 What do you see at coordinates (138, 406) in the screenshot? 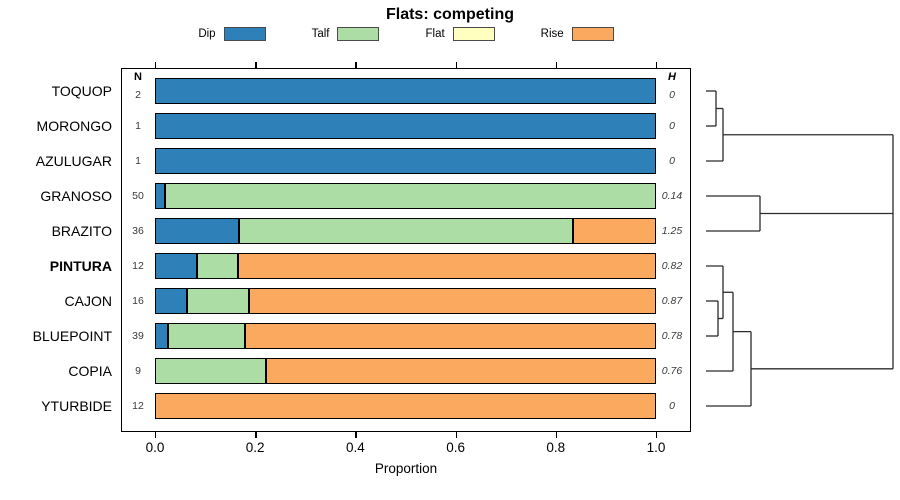
I see `n-value-yturbide: 12` at bounding box center [138, 406].